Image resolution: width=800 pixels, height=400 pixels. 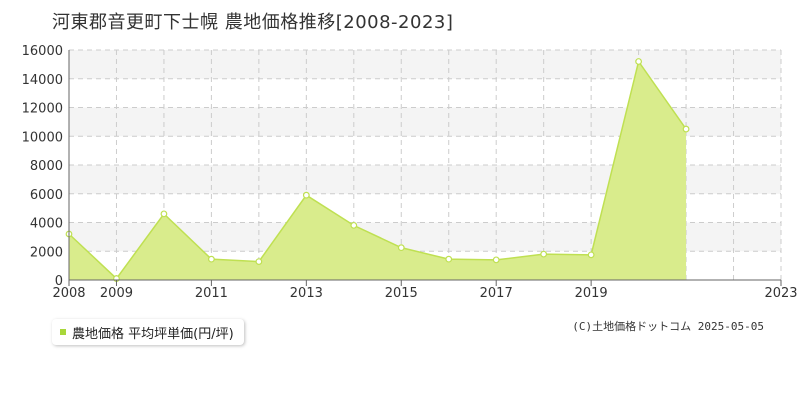 I want to click on y-tick-label: 16000, so click(x=42, y=51).